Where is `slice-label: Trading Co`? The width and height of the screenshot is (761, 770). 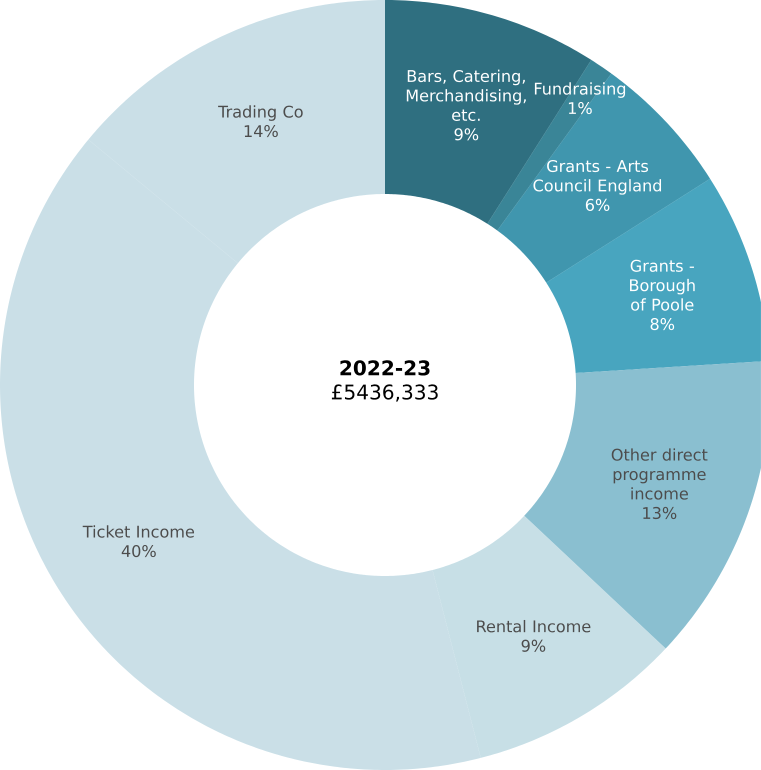
slice-label: Trading Co is located at coordinates (260, 113).